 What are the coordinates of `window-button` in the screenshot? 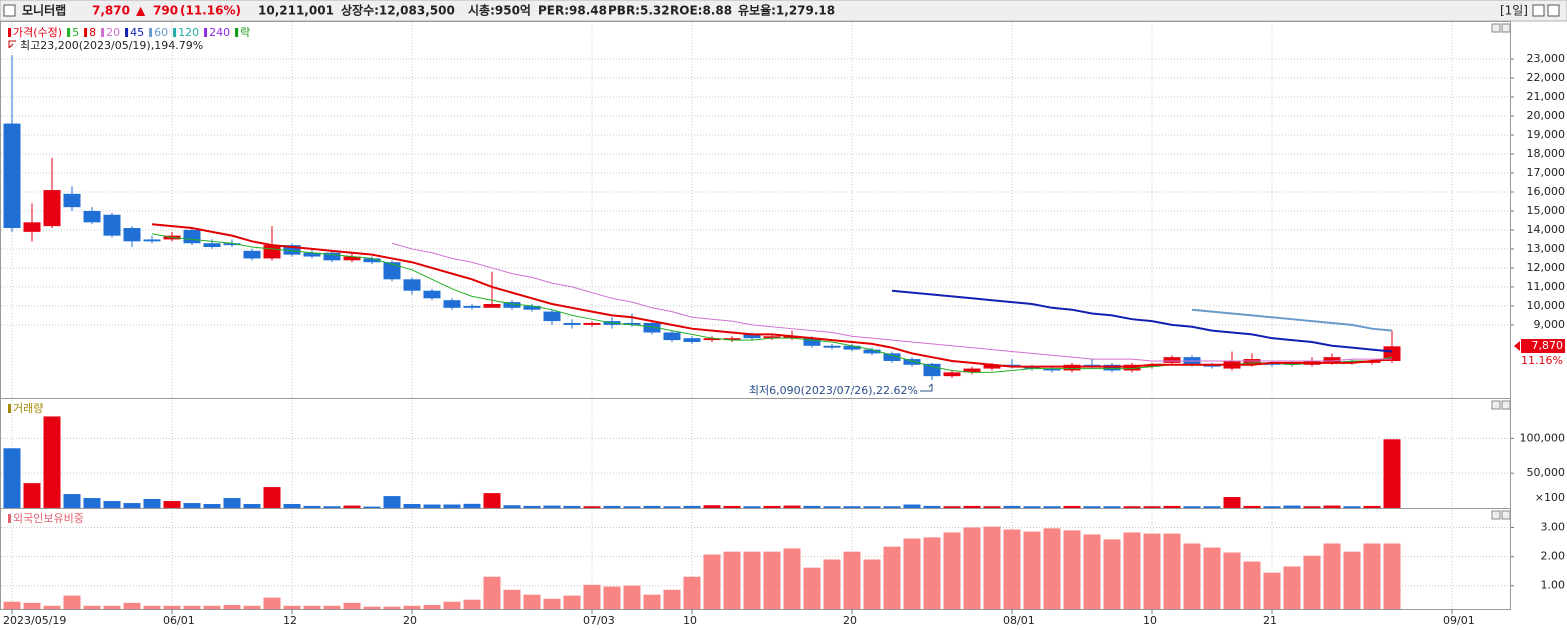 It's located at (1538, 10).